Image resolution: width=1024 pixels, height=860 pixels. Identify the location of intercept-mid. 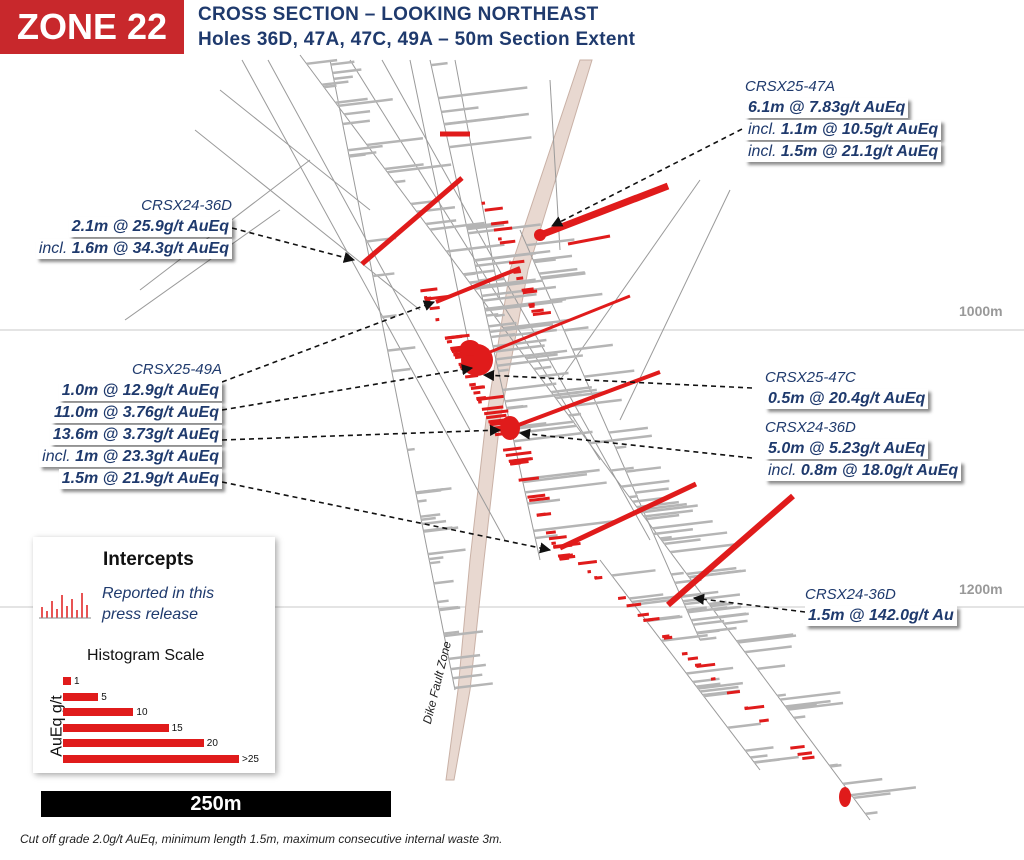
(582, 401).